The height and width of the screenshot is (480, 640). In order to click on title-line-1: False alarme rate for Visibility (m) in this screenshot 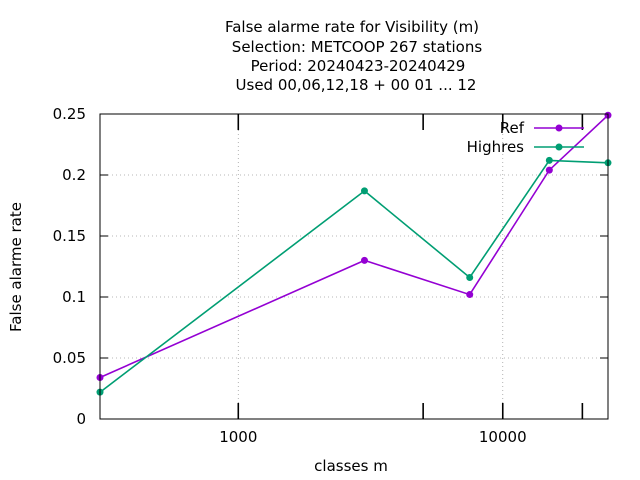, I will do `click(352, 27)`.